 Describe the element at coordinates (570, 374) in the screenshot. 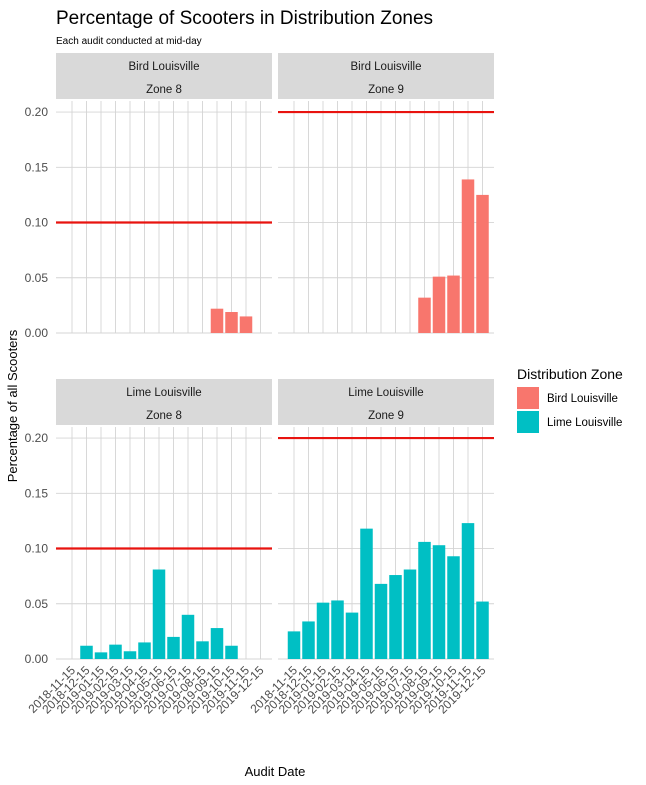

I see `legend-title: Distribution Zone` at that location.